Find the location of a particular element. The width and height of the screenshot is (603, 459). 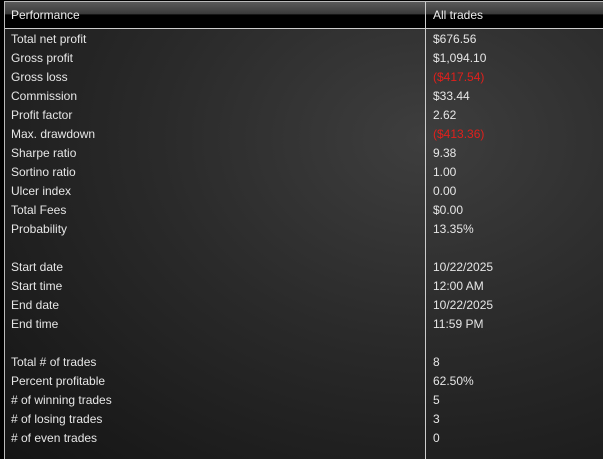

grid-header: Performance All trades is located at coordinates (304, 15).